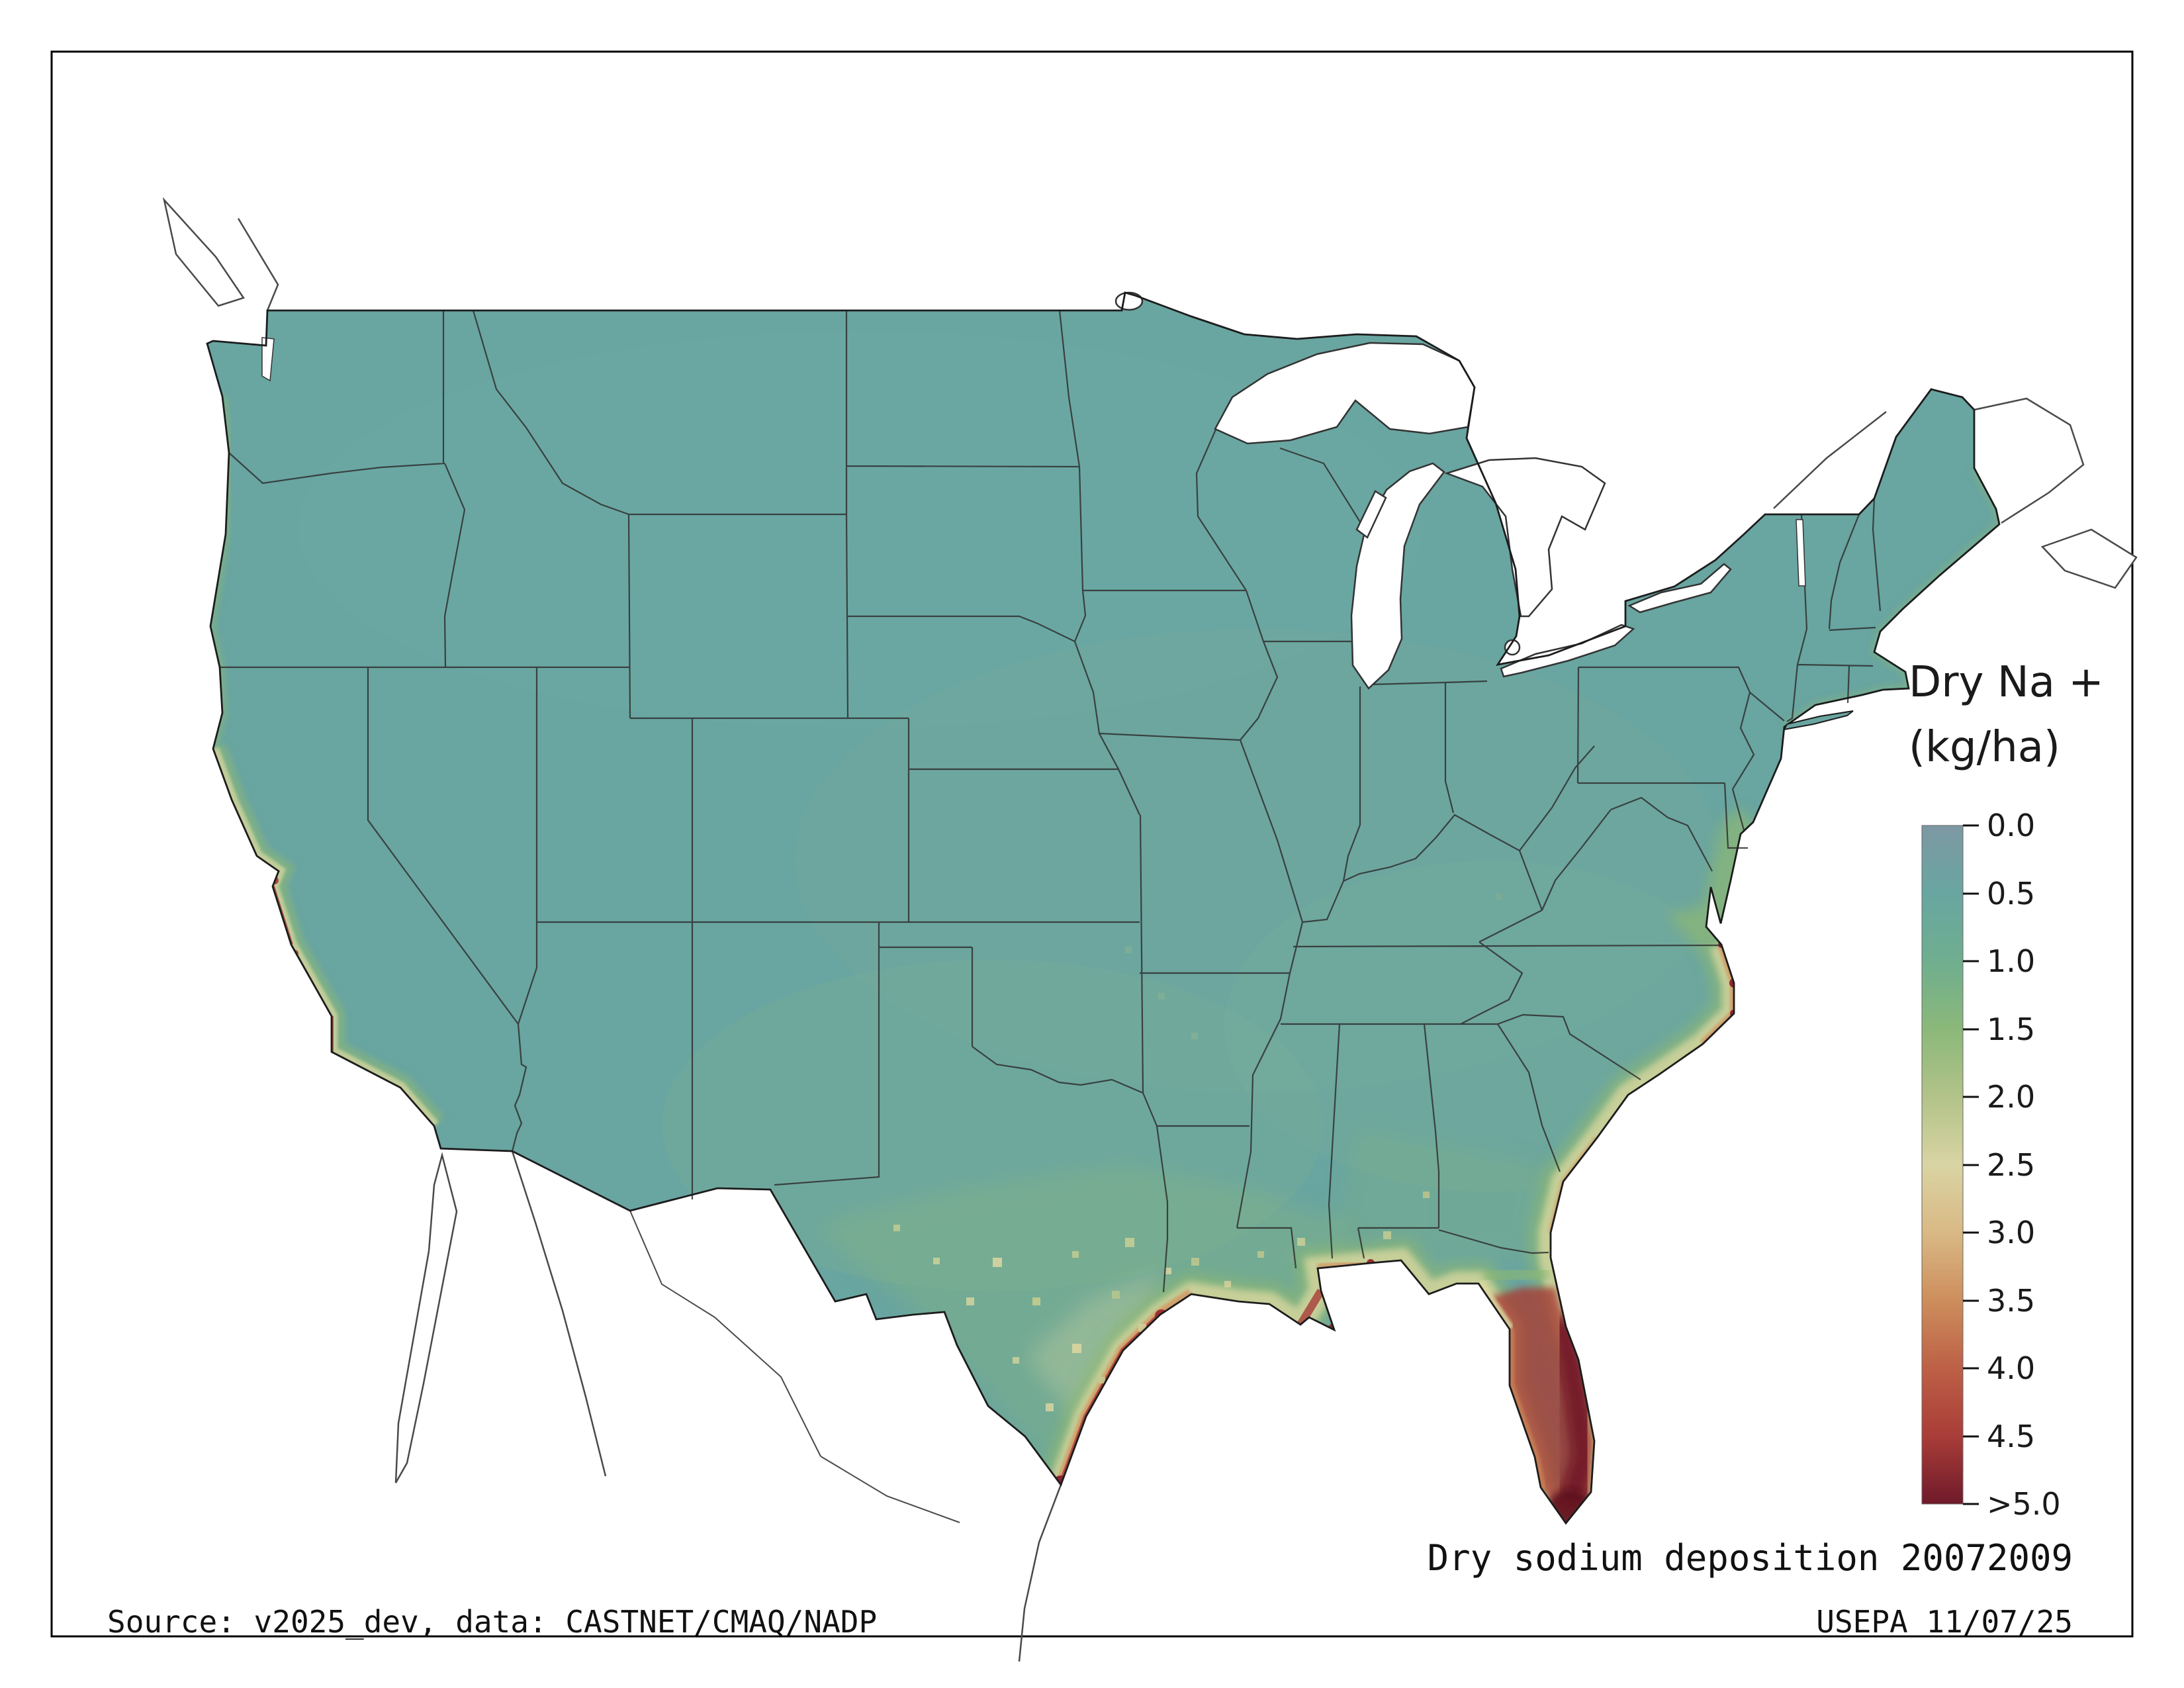 This screenshot has height=1688, width=2184. Describe the element at coordinates (2011, 1436) in the screenshot. I see `legend-tick-label: 4.5` at that location.